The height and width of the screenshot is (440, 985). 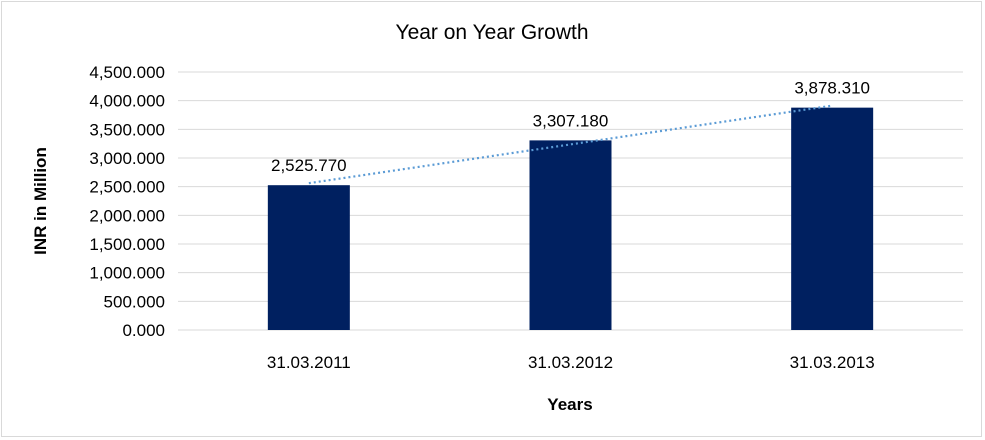 I want to click on y-tick-label: 3,500.000, so click(x=127, y=129).